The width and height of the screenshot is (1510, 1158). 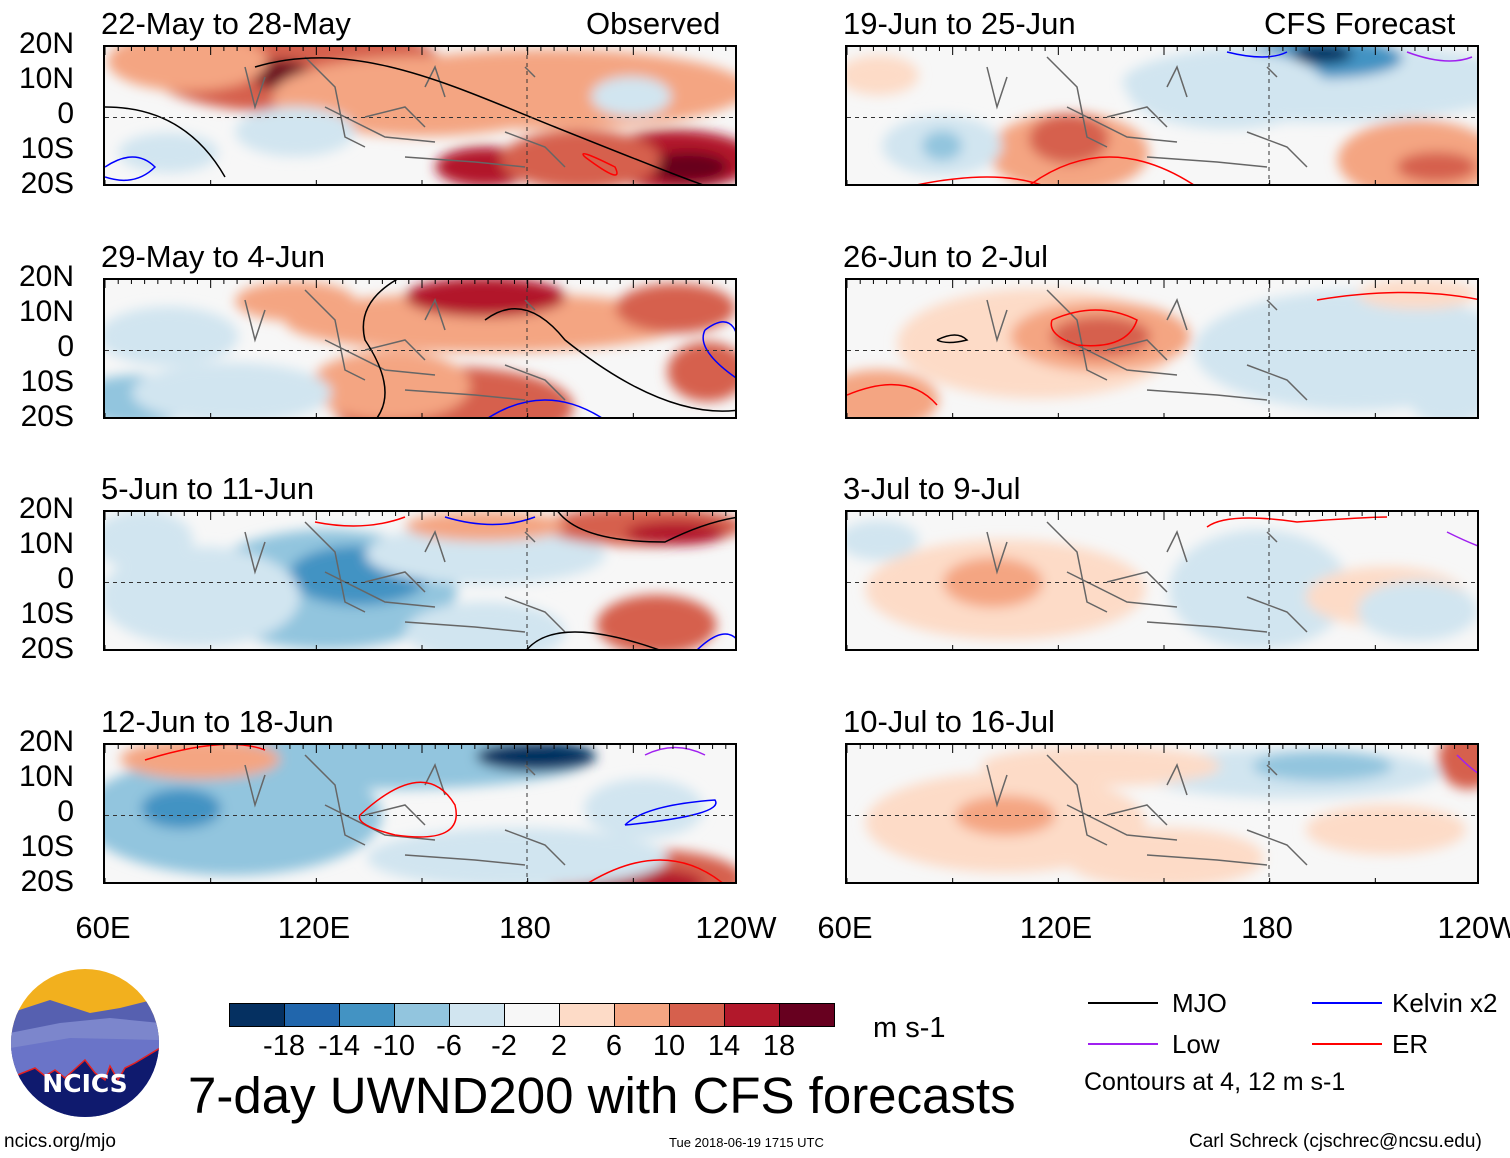 What do you see at coordinates (449, 1046) in the screenshot?
I see `colorbar-label: -6` at bounding box center [449, 1046].